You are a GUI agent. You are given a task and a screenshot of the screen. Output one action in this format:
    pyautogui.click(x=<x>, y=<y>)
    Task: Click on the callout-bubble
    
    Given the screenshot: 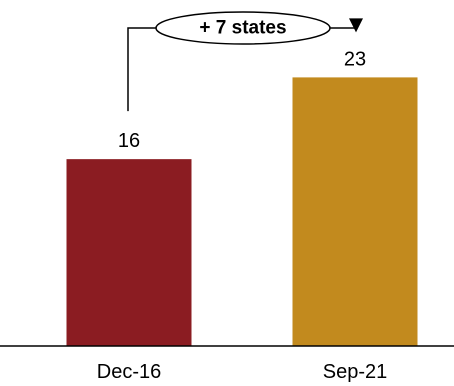 What is the action you would take?
    pyautogui.click(x=243, y=28)
    